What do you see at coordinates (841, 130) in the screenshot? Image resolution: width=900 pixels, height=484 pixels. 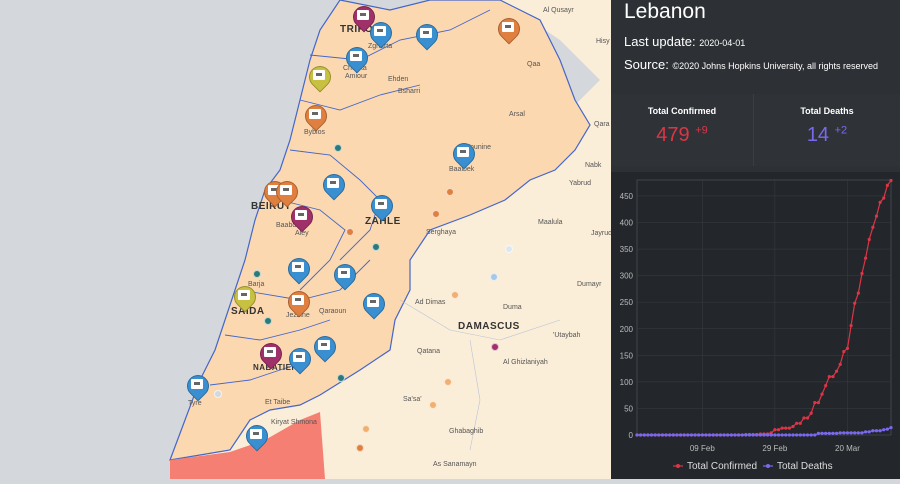 I see `deaths-delta: +2` at bounding box center [841, 130].